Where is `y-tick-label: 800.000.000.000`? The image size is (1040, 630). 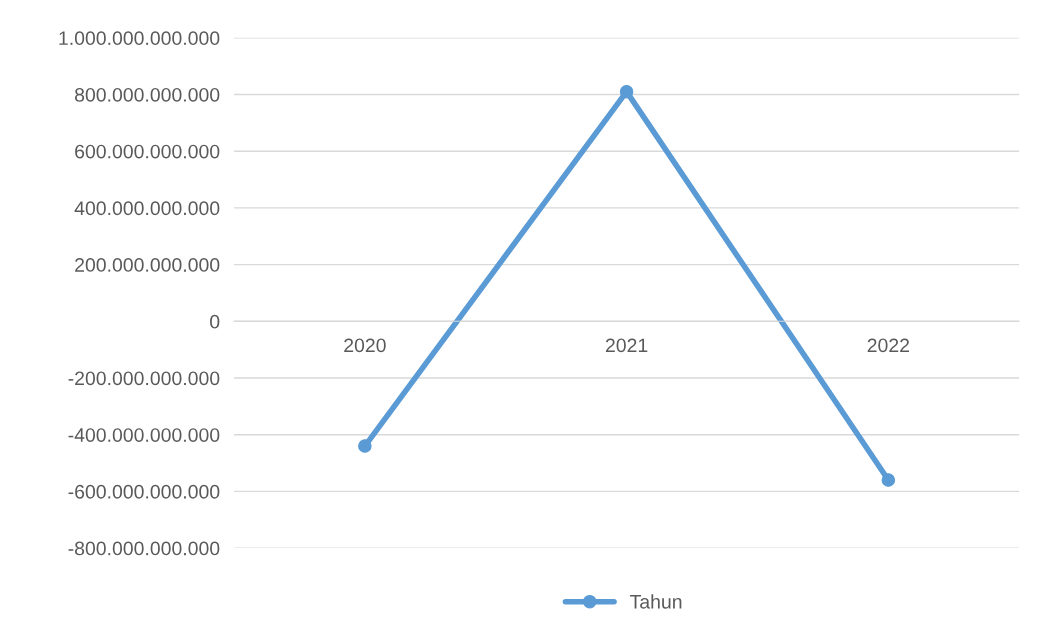 y-tick-label: 800.000.000.000 is located at coordinates (147, 94).